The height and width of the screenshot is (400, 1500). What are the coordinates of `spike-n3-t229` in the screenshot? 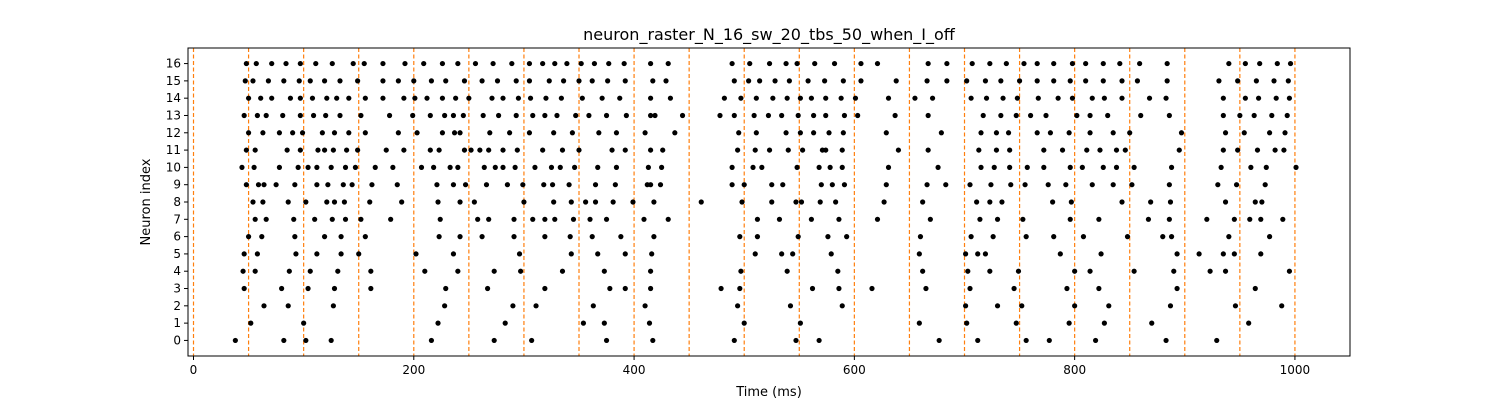 It's located at (446, 288).